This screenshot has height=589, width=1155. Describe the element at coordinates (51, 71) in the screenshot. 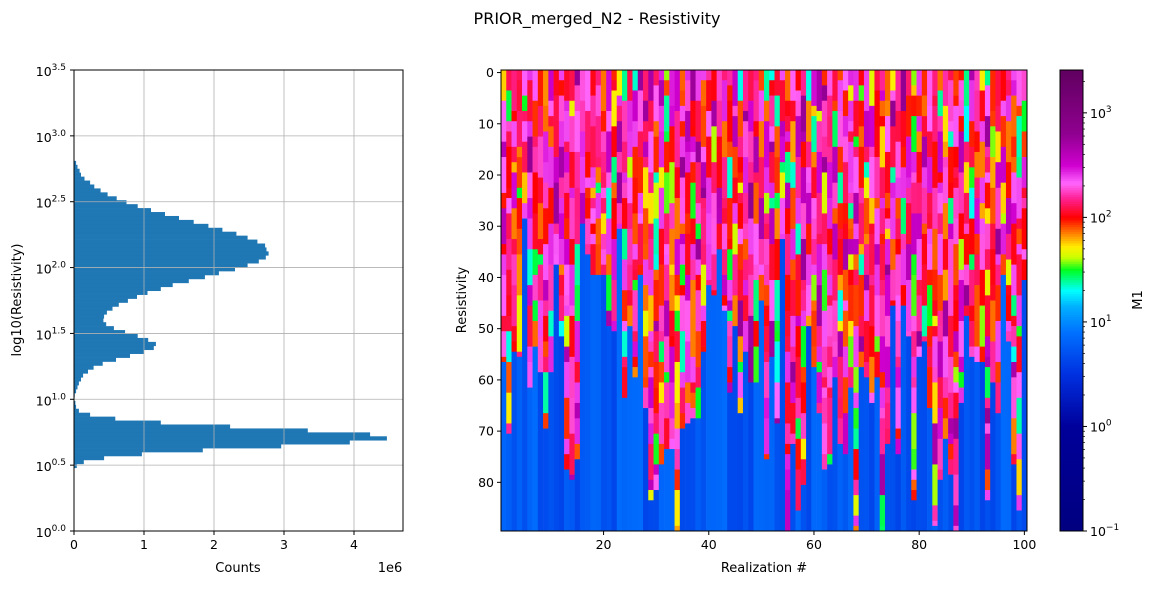

I see `y-tick-label: 103.5` at that location.